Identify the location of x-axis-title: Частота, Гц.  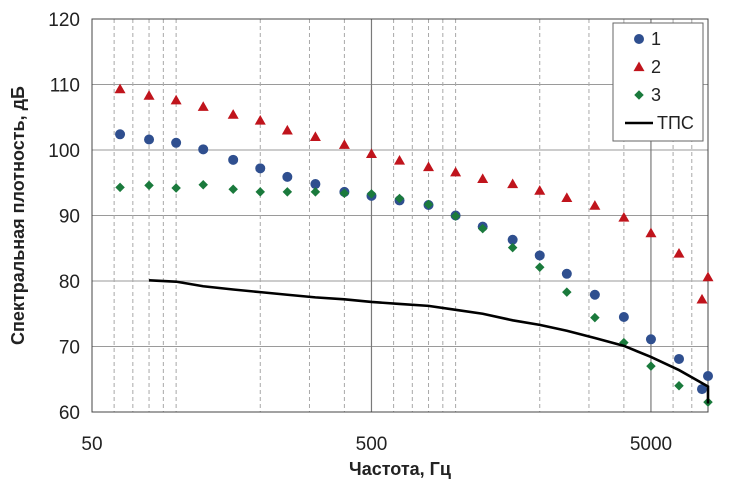
(400, 469).